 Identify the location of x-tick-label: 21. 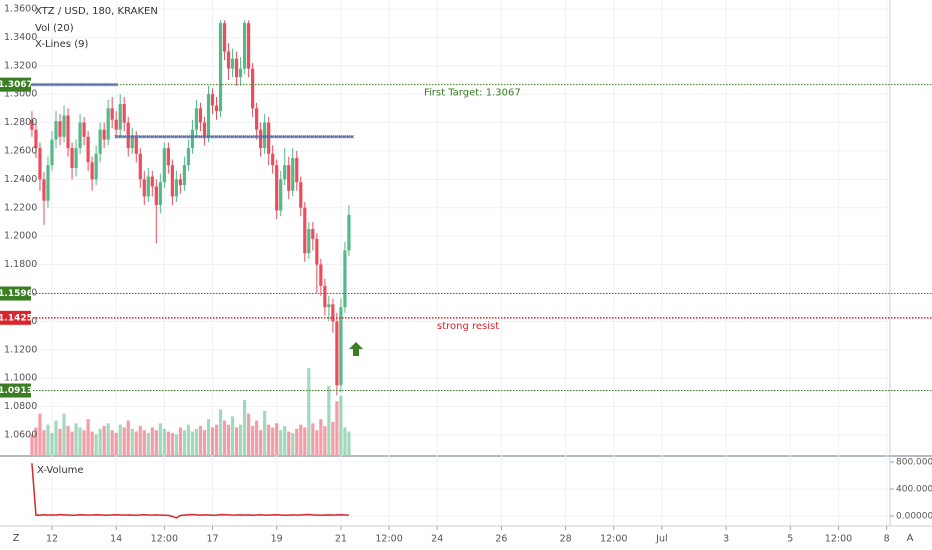
(341, 539).